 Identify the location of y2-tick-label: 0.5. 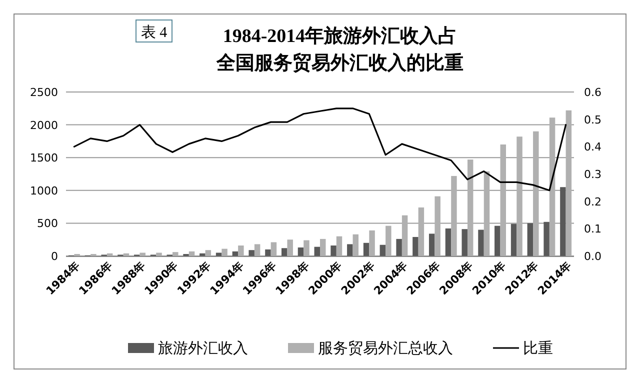
(593, 119).